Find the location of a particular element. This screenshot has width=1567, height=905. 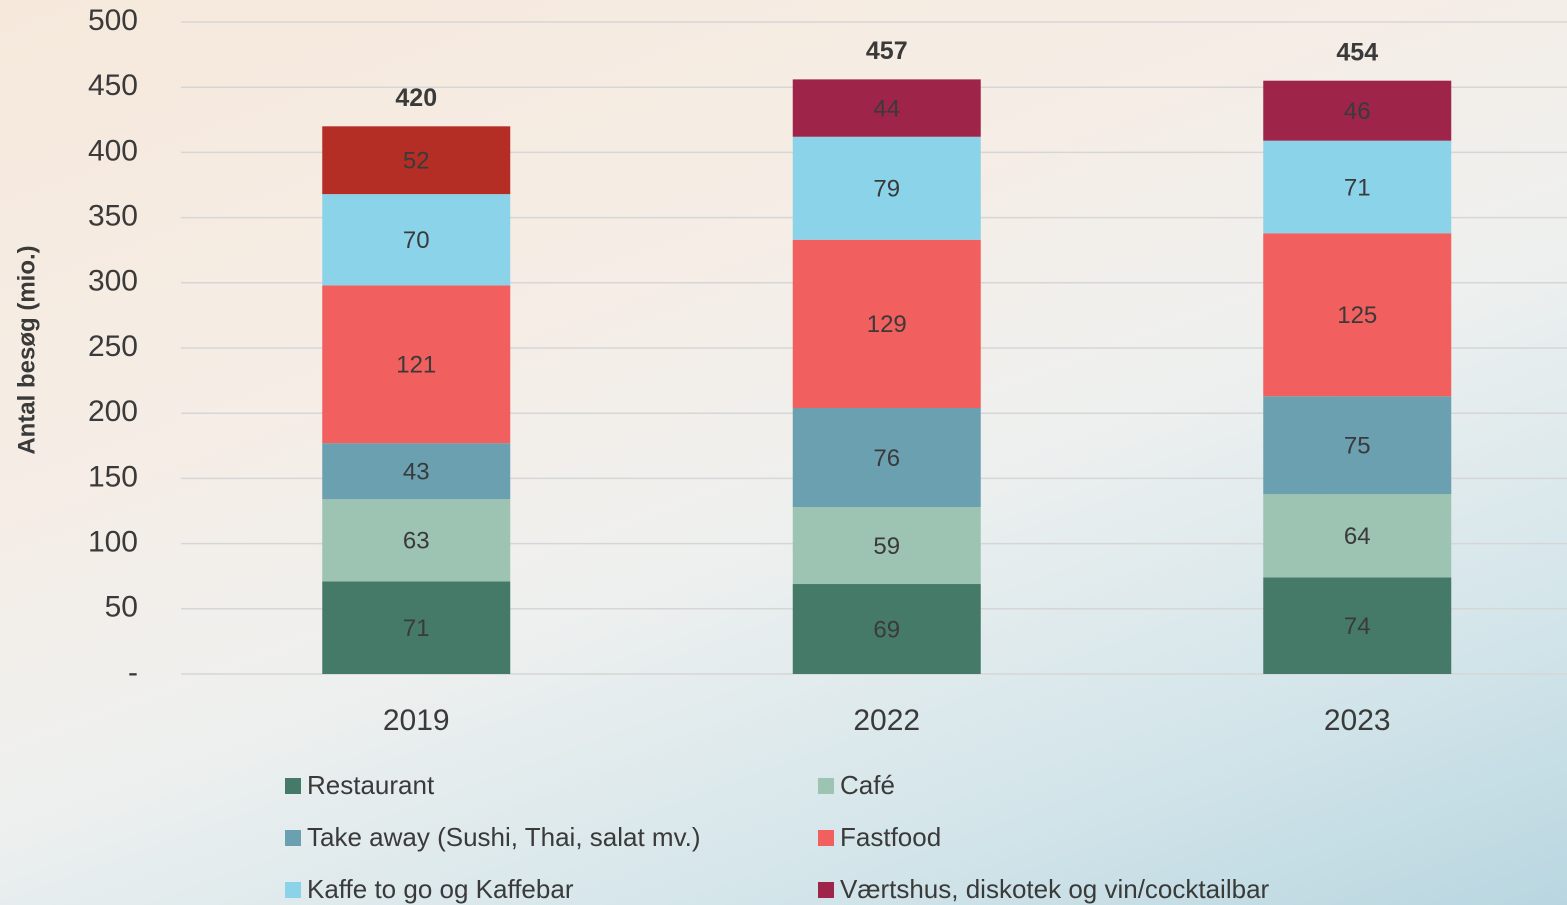

data-label: 121 is located at coordinates (416, 365).